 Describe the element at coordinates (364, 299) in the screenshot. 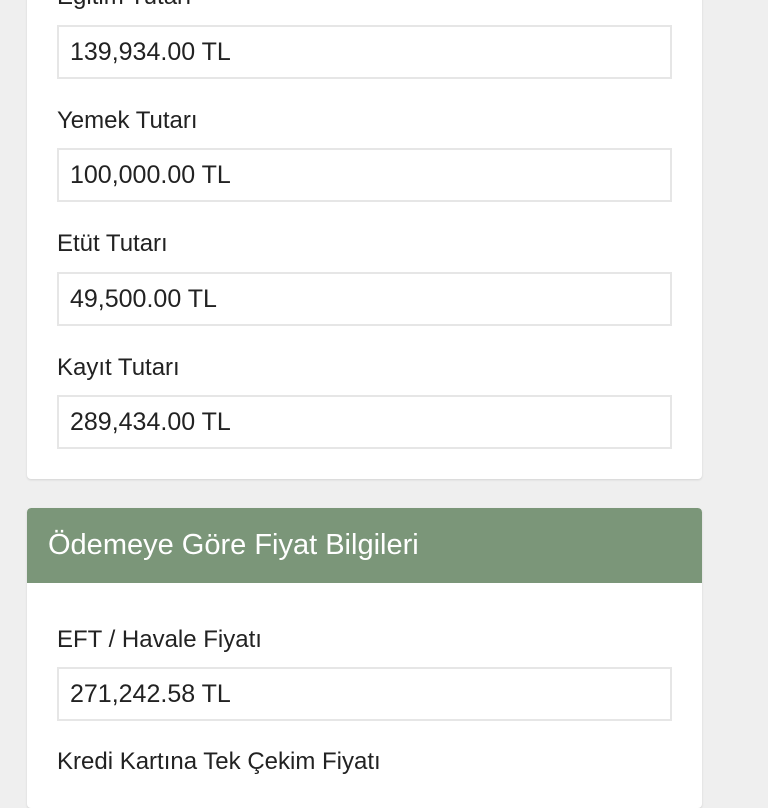

I see `study-fee-field: 49,500.00 TL` at that location.